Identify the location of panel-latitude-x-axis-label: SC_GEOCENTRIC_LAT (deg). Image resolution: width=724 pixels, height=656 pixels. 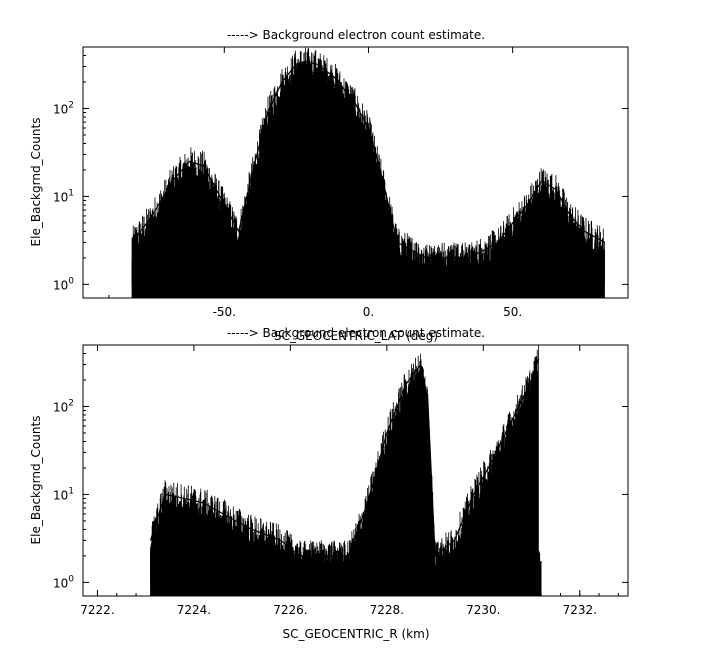
(356, 336).